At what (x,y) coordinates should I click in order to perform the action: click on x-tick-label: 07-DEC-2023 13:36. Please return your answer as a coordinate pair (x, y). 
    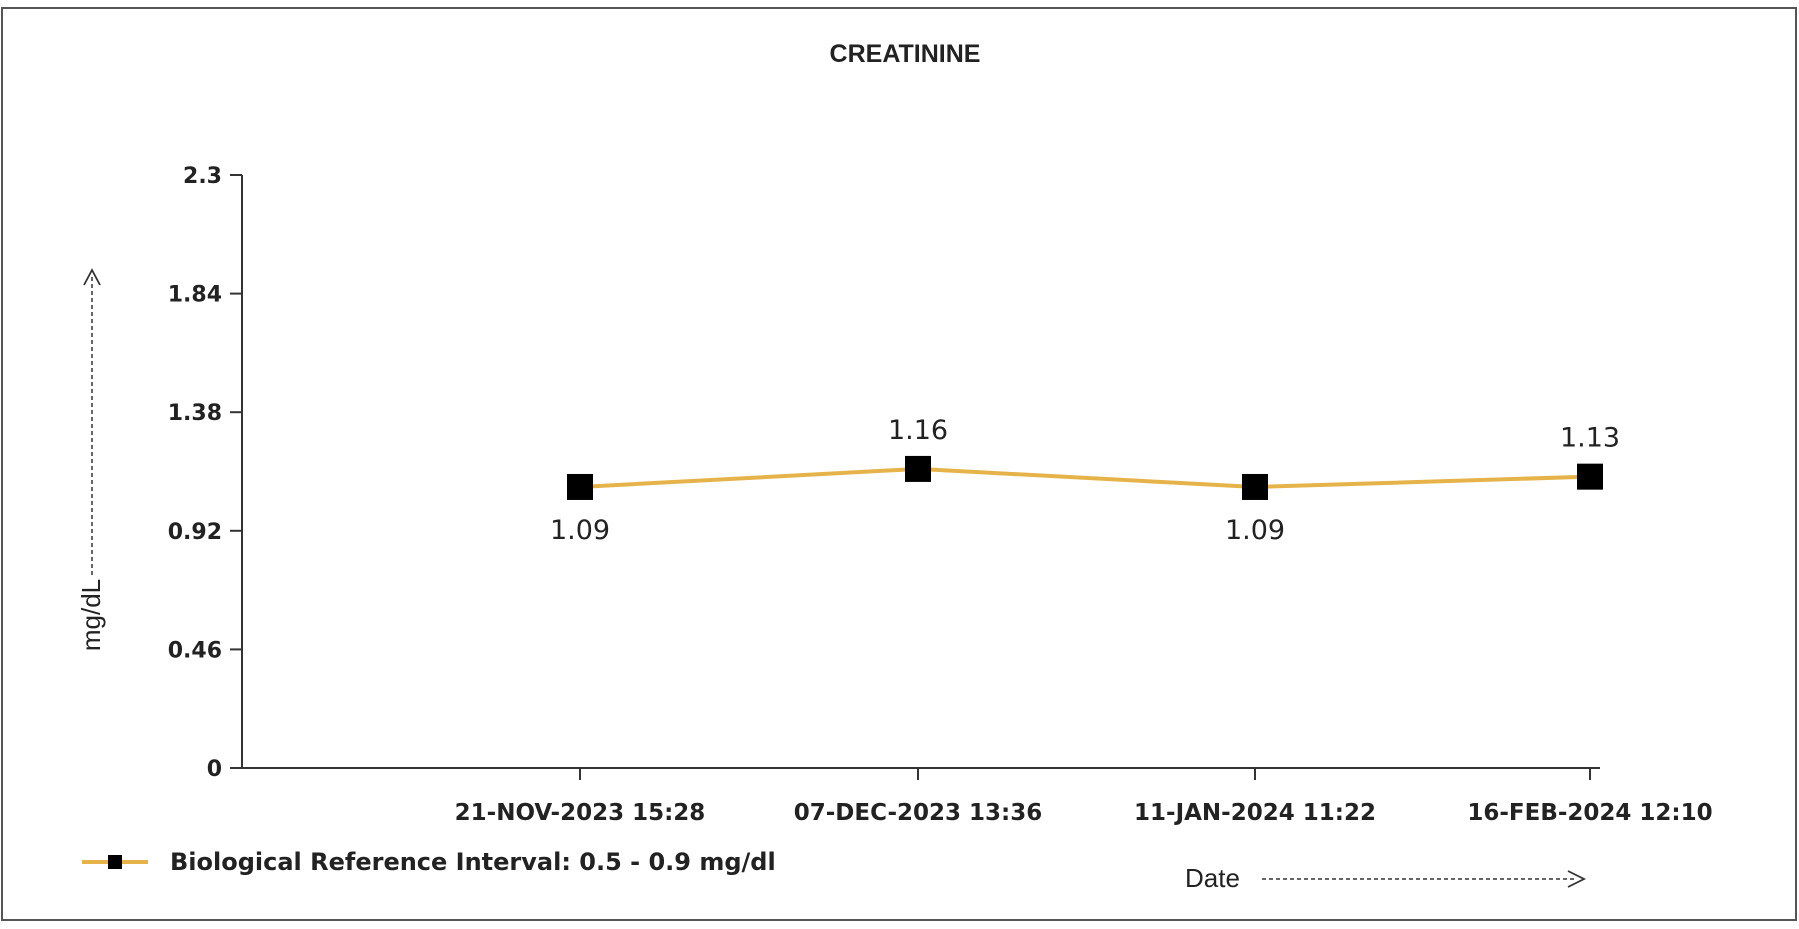
    Looking at the image, I should click on (918, 813).